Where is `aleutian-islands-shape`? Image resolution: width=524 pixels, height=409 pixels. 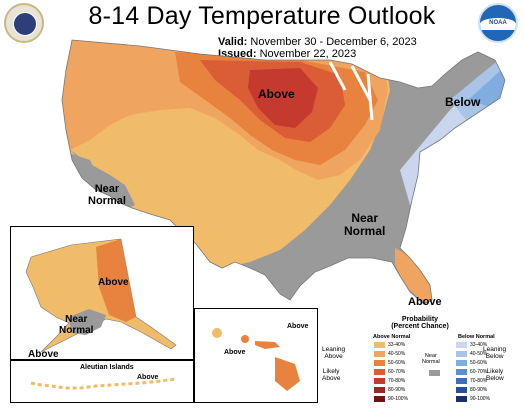 aleutian-islands-shape is located at coordinates (103, 383).